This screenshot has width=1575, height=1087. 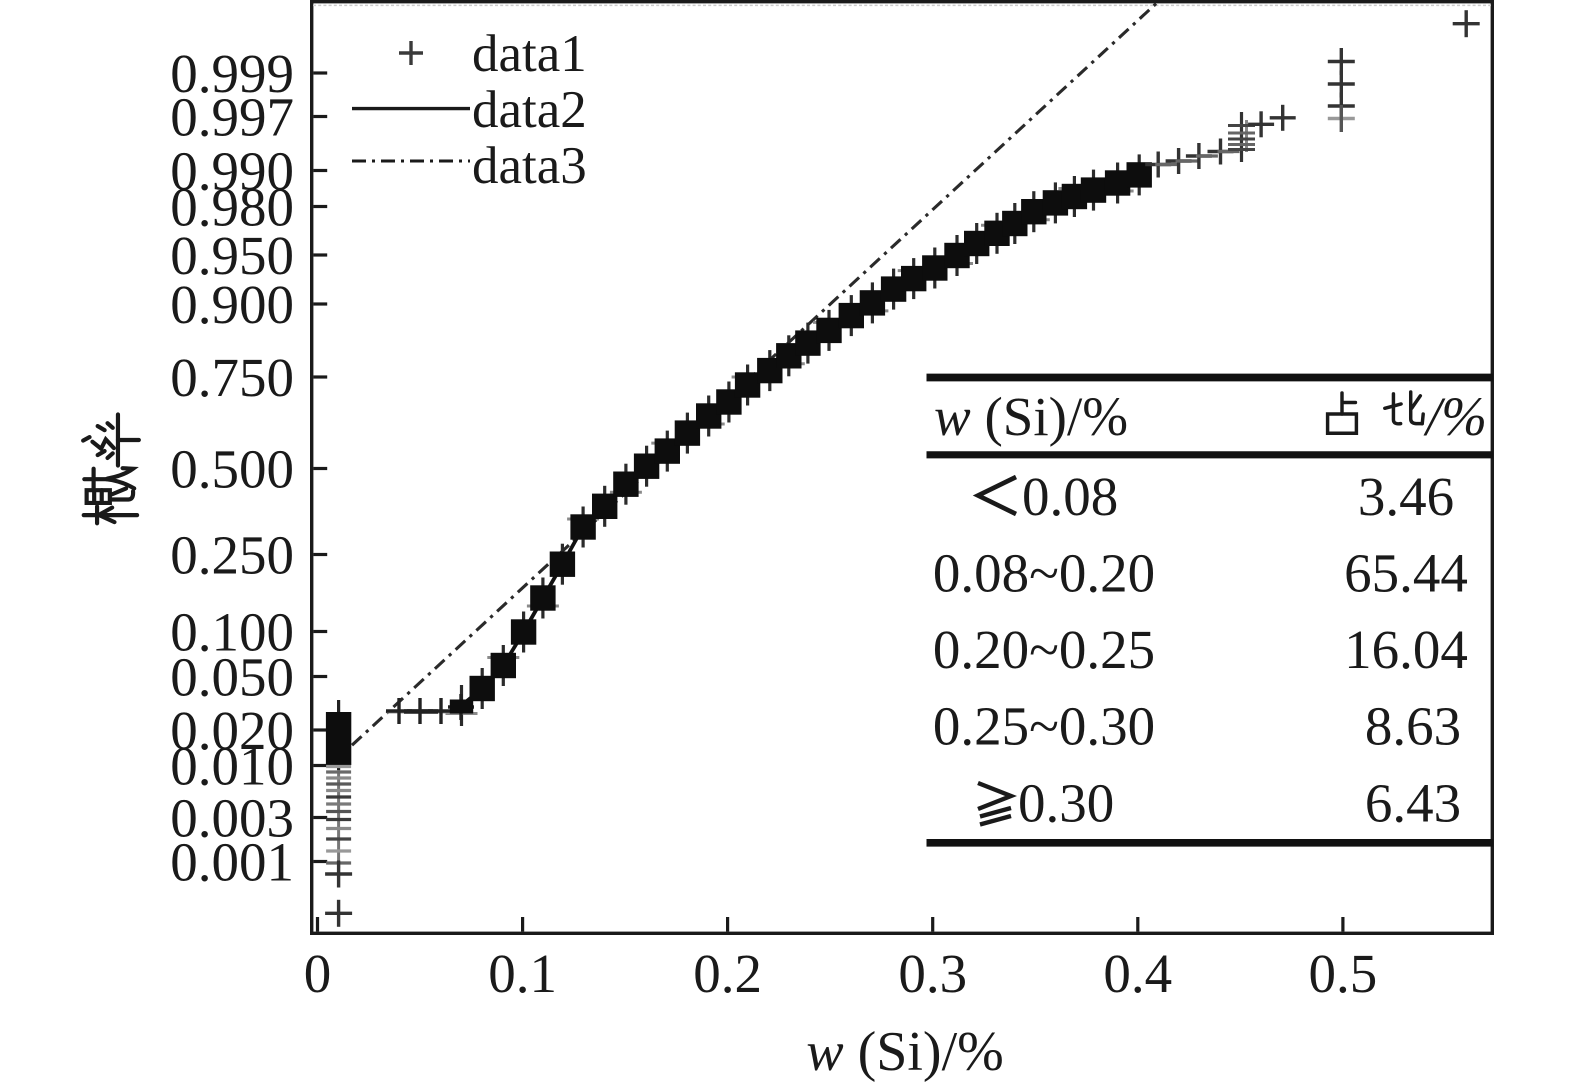 What do you see at coordinates (1044, 726) in the screenshot?
I see `svg-text: 0.25~0.30` at bounding box center [1044, 726].